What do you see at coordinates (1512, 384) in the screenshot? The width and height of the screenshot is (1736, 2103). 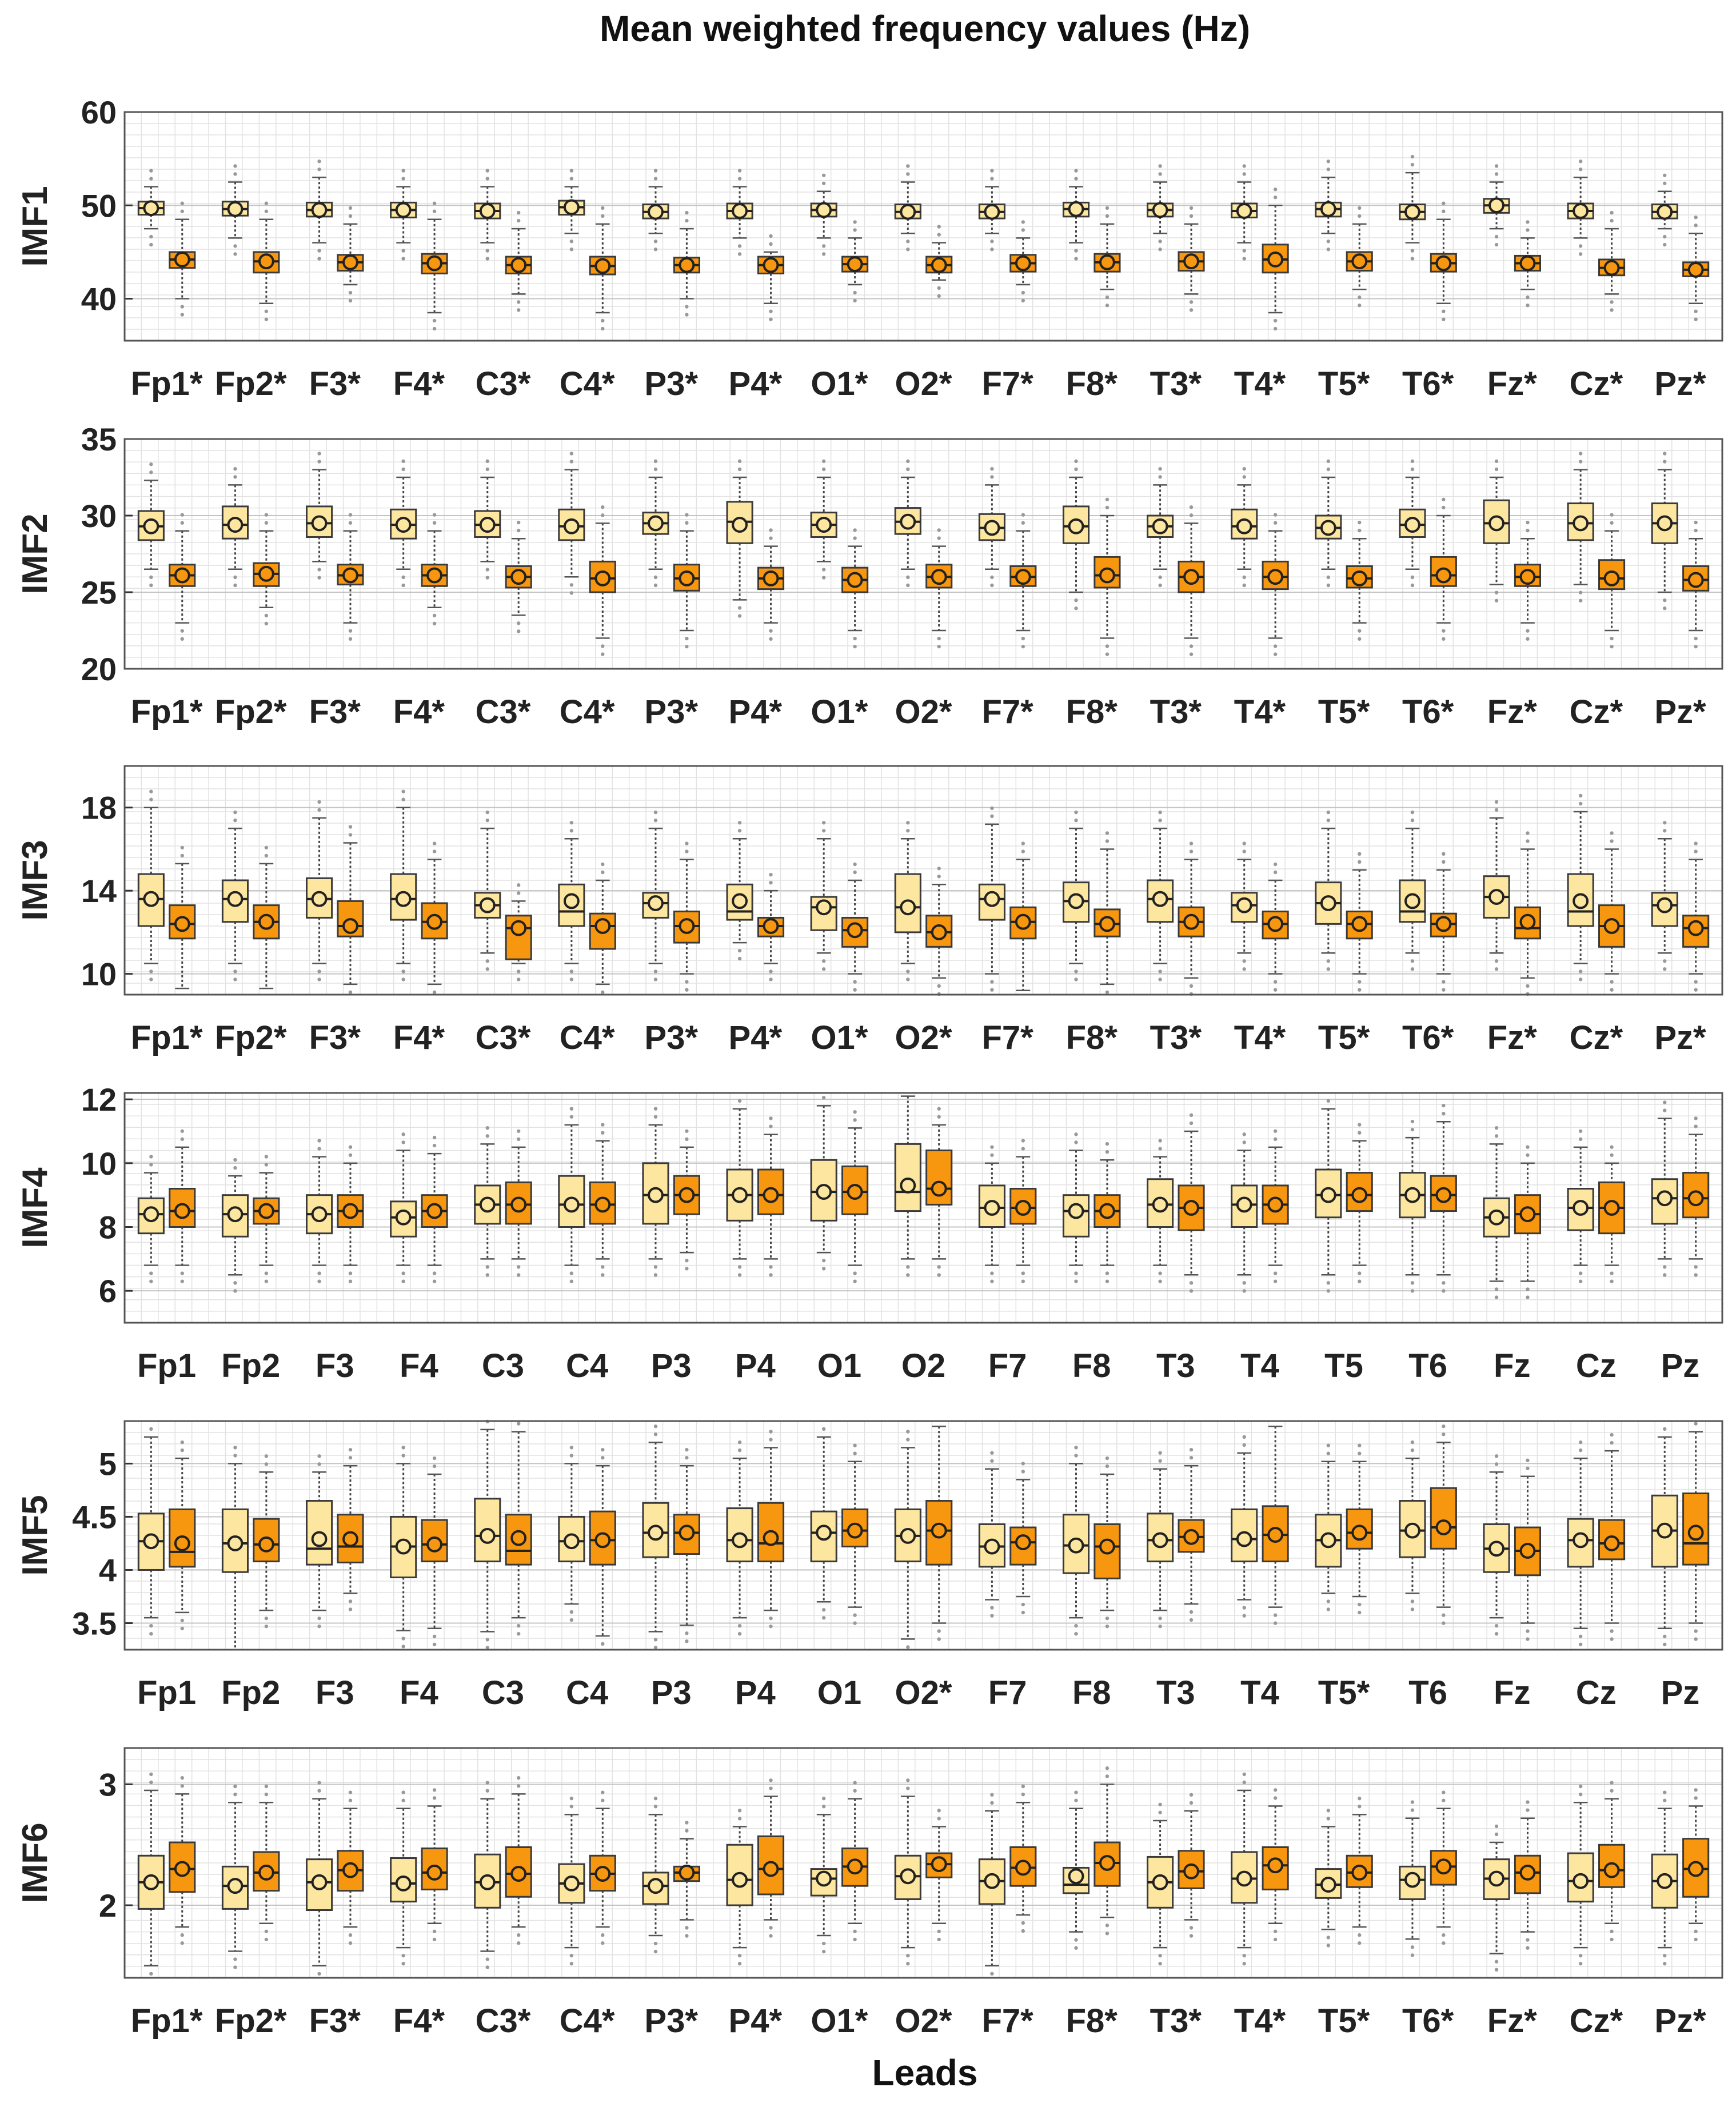 I see `panel-1-xtick-label: Fz*` at bounding box center [1512, 384].